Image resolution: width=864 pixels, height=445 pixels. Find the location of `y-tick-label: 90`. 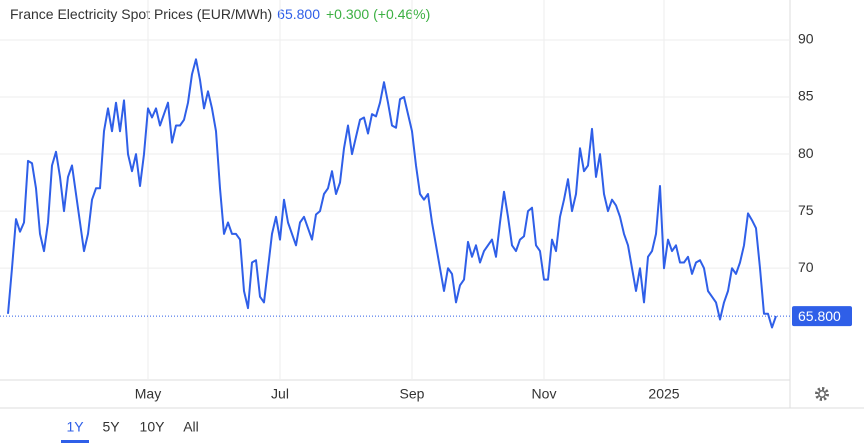

y-tick-label: 90 is located at coordinates (806, 39).